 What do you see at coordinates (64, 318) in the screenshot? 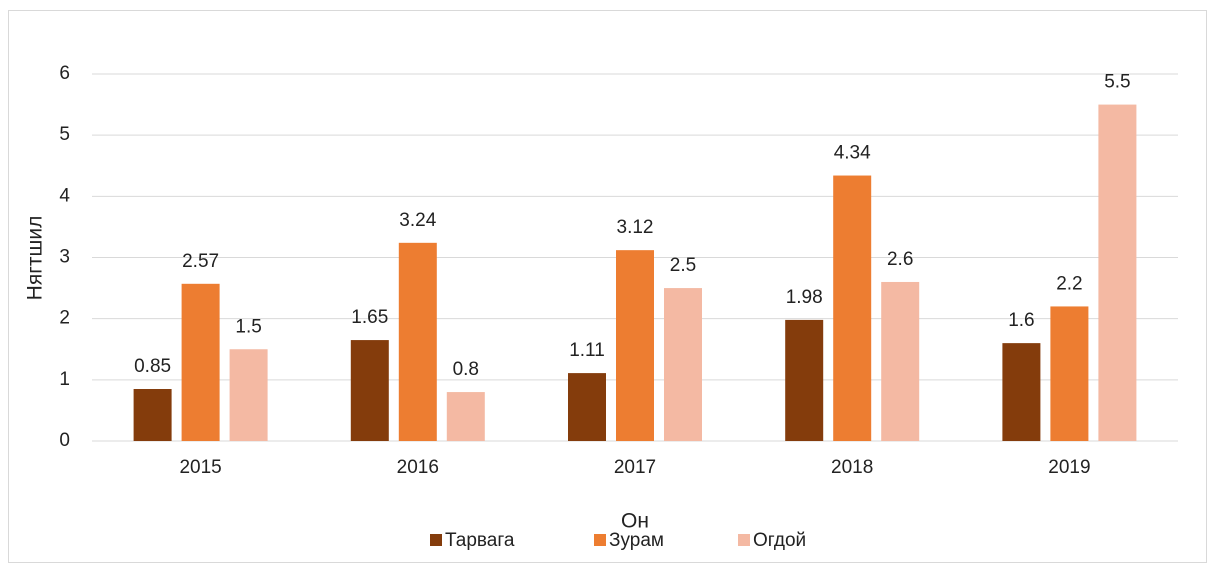
I see `y-tick-label: 2` at bounding box center [64, 318].